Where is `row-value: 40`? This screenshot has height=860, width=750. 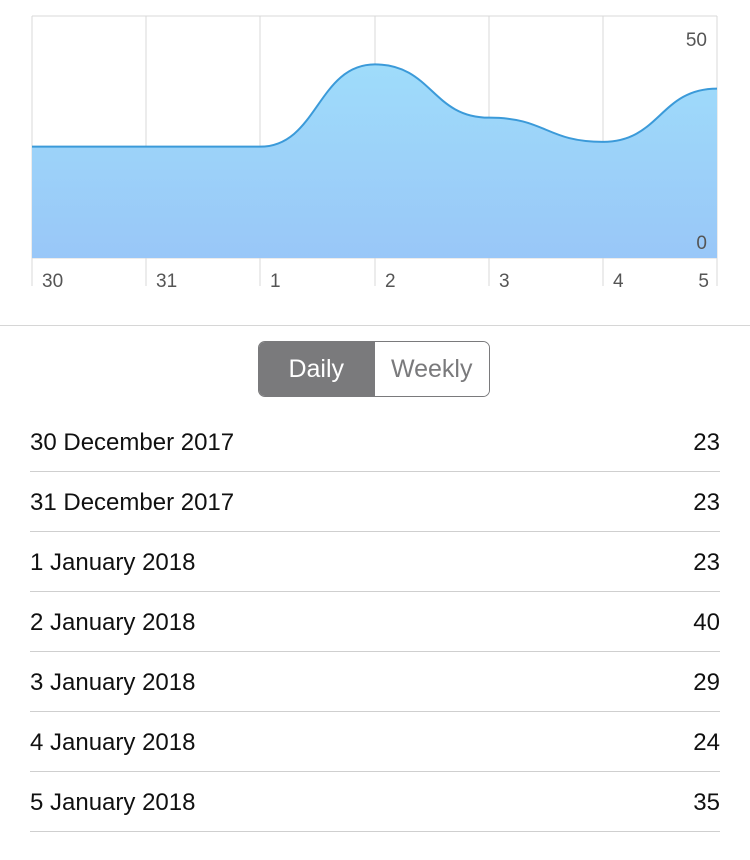 row-value: 40 is located at coordinates (706, 622).